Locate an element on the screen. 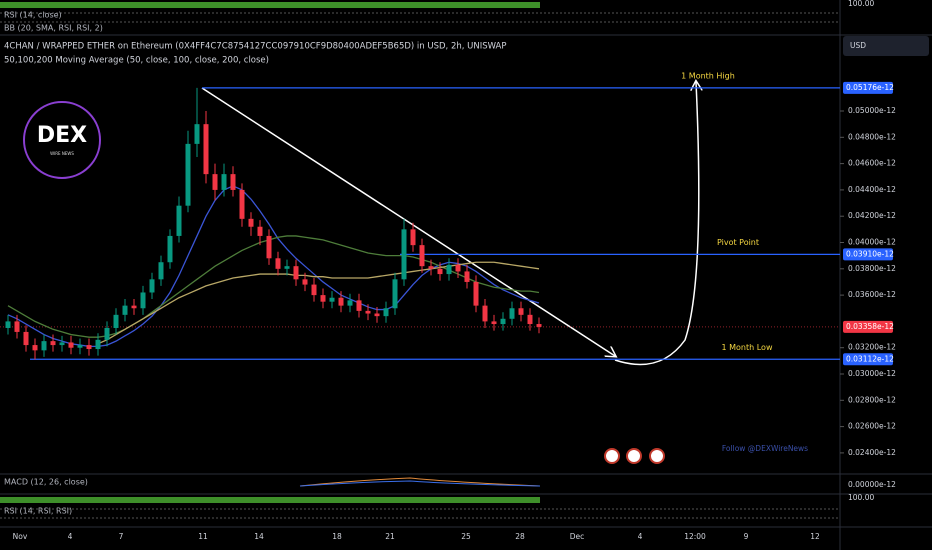  y-tick-label: 0.02600e-12 is located at coordinates (872, 426).